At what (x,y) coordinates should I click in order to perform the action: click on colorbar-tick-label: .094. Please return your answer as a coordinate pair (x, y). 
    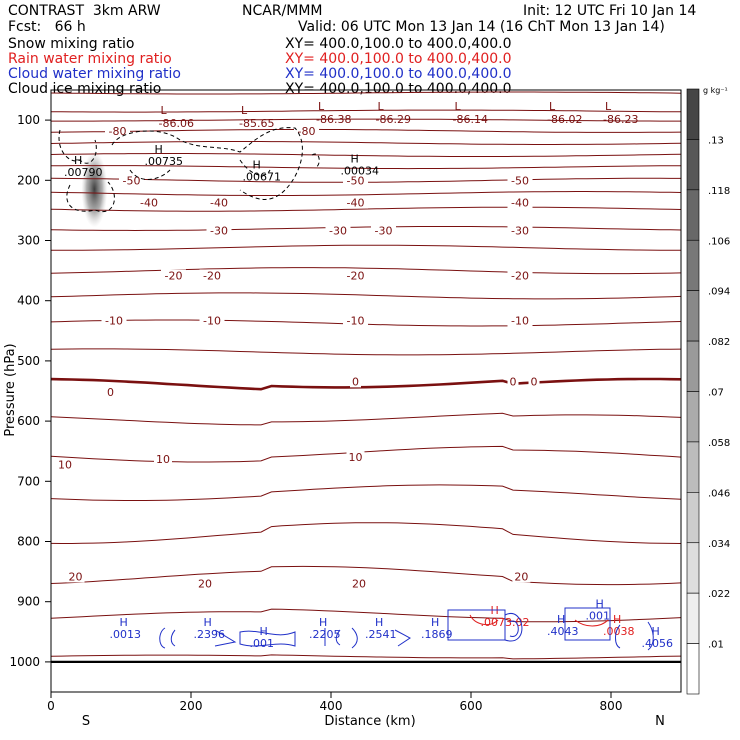
    Looking at the image, I should click on (719, 292).